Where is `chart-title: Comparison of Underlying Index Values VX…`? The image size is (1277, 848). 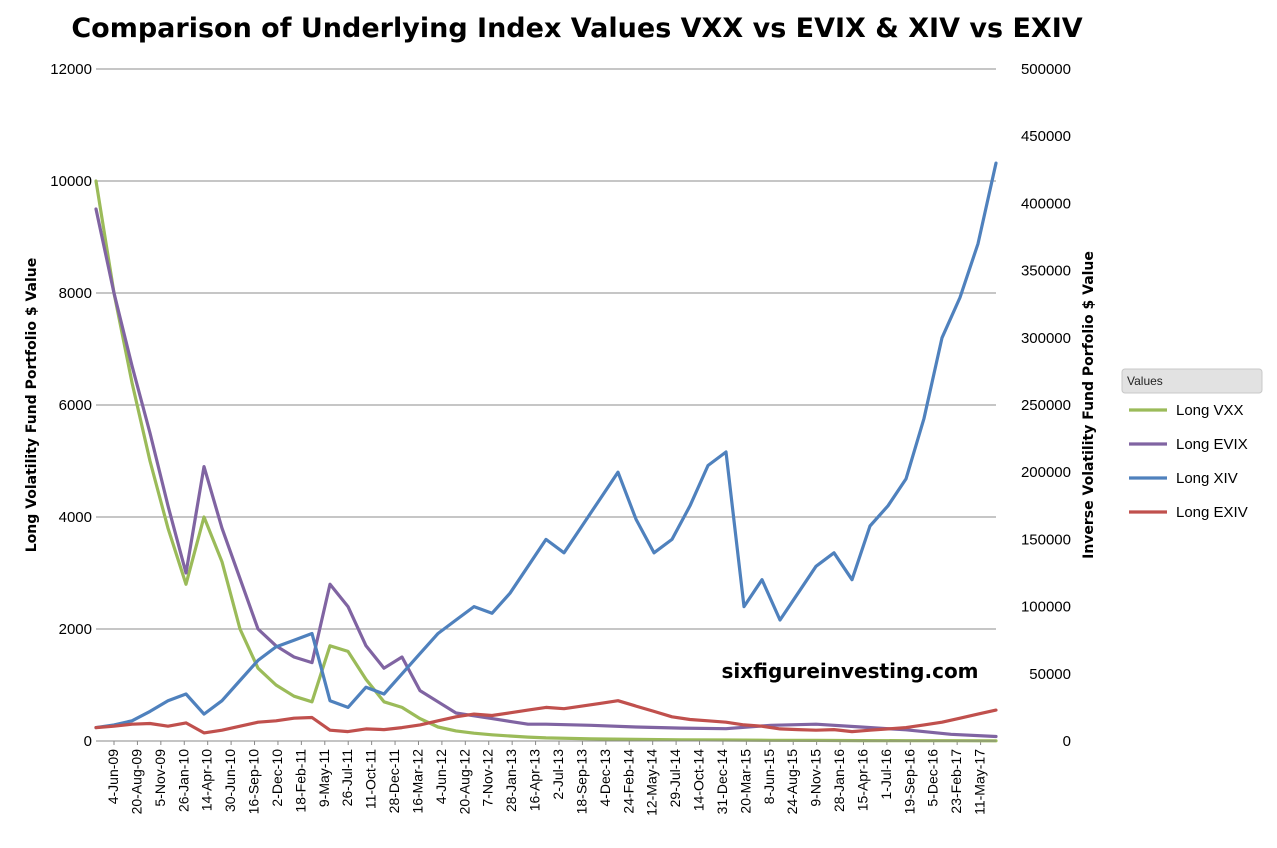 chart-title: Comparison of Underlying Index Values VX… is located at coordinates (576, 28).